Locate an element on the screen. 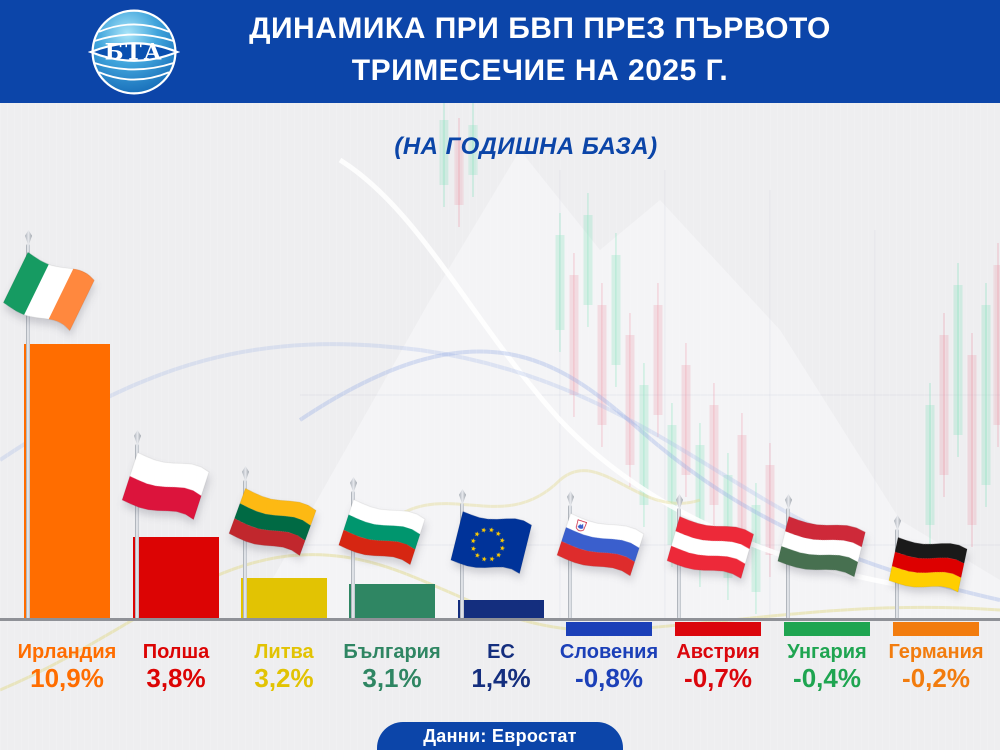 This screenshot has height=750, width=1000. chart-subtitle: (НА ГОДИШНА БАЗА) is located at coordinates (526, 146).